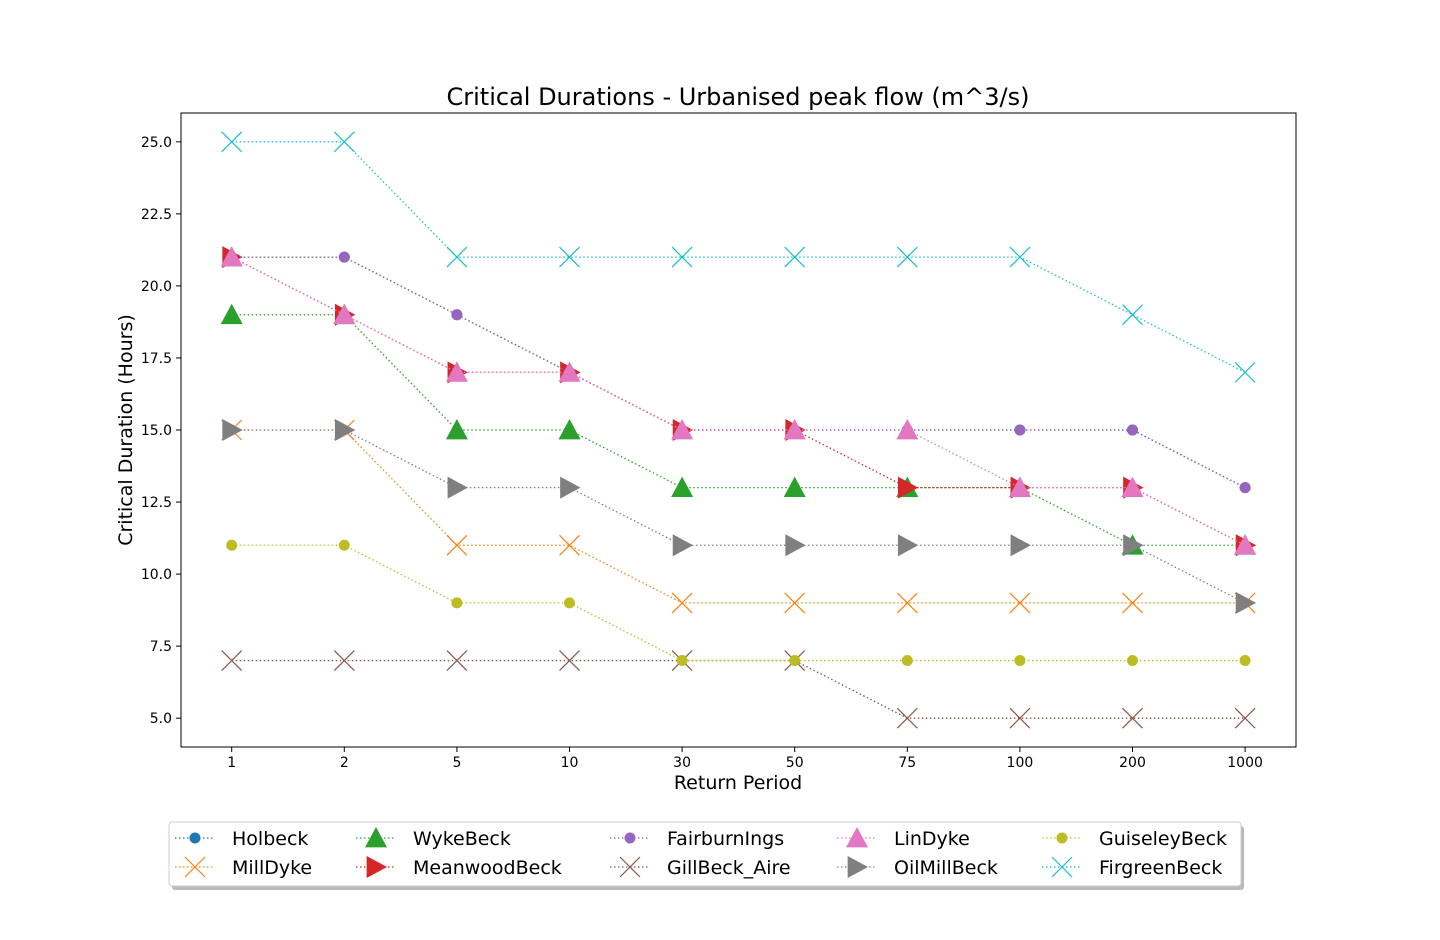 The height and width of the screenshot is (940, 1440). I want to click on series-milldyke, so click(738, 516).